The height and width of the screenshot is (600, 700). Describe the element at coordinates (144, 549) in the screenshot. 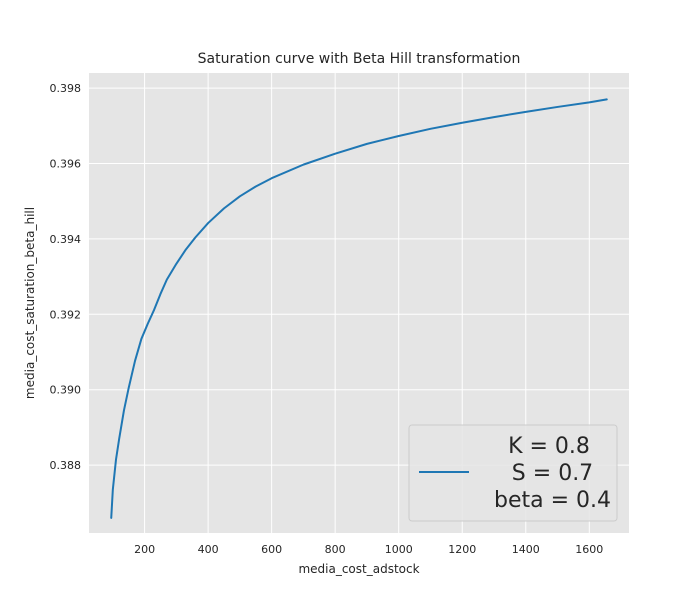

I see `x-tick-label: 200` at that location.